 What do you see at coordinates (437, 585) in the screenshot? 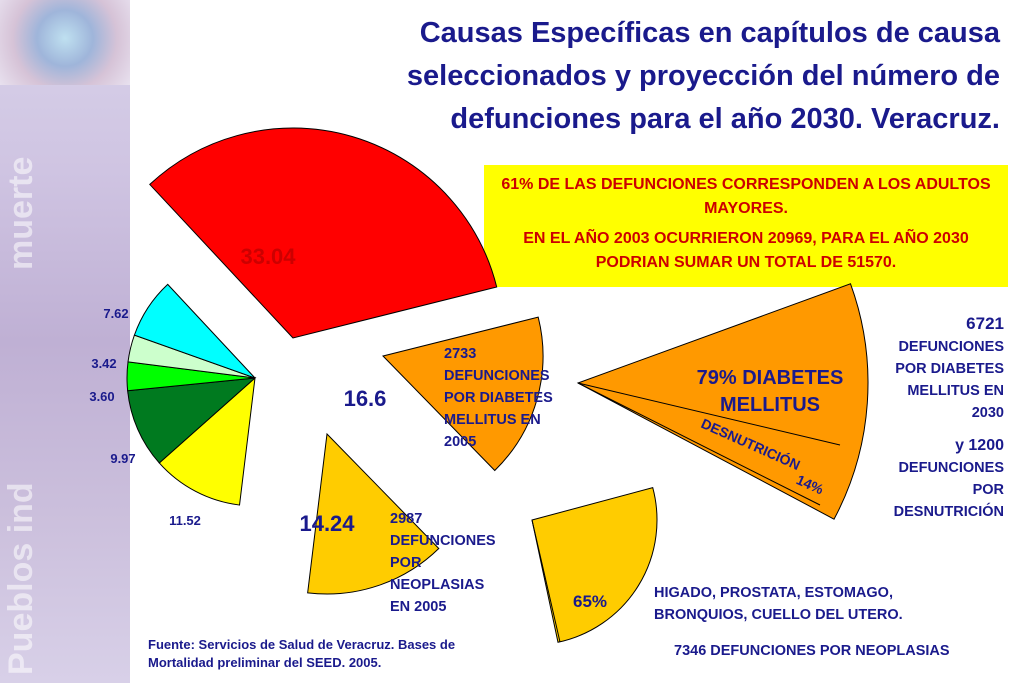
I see `annotation-line: NEOPLASIAS` at bounding box center [437, 585].